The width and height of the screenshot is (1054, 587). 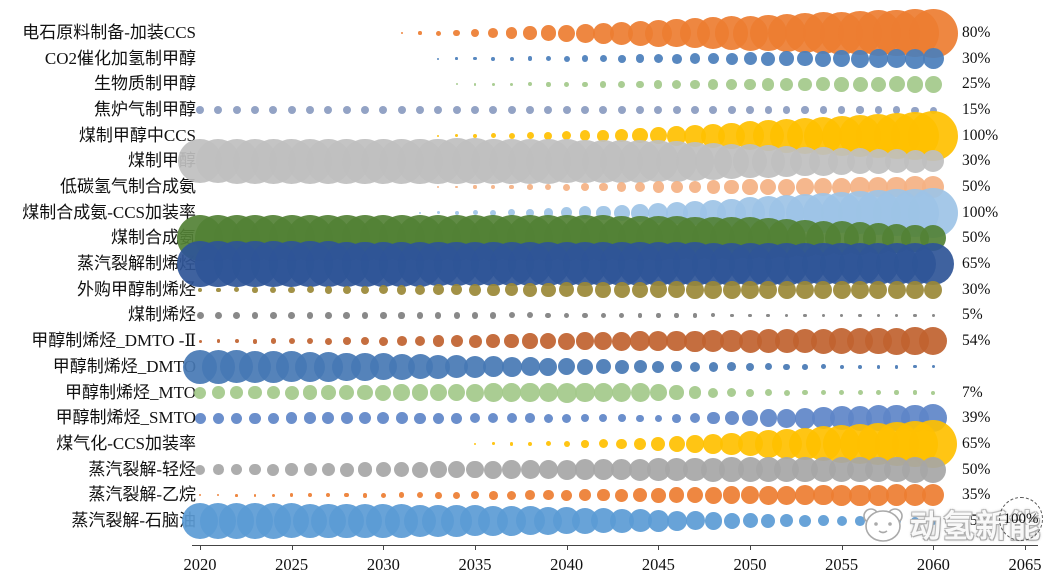 I want to click on row-pct-label: 65%, so click(x=976, y=443).